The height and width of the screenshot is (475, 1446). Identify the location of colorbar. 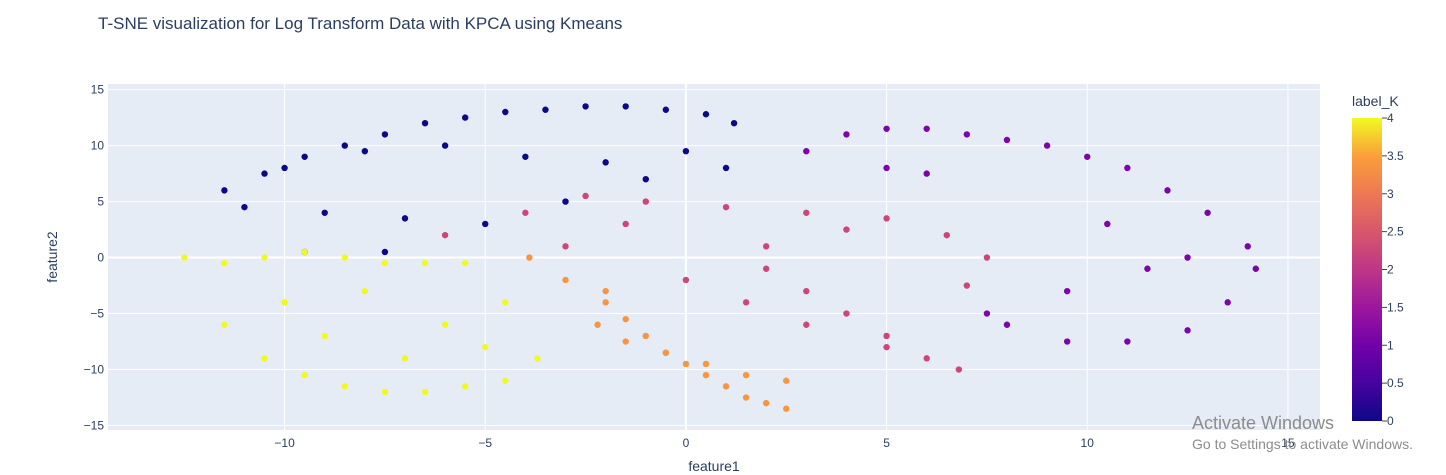
(1367, 269).